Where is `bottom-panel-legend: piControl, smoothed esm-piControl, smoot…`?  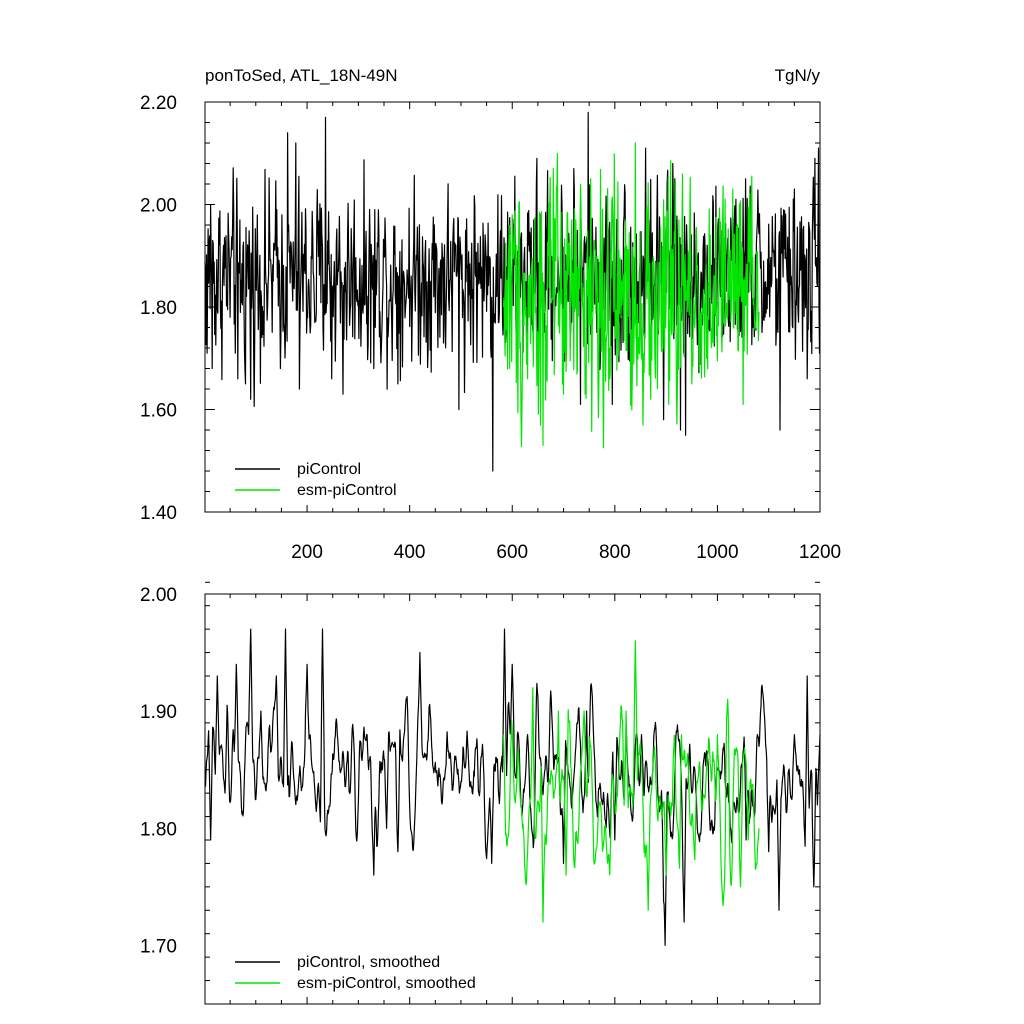
bottom-panel-legend: piControl, smoothed esm-piControl, smoot… is located at coordinates (355, 973).